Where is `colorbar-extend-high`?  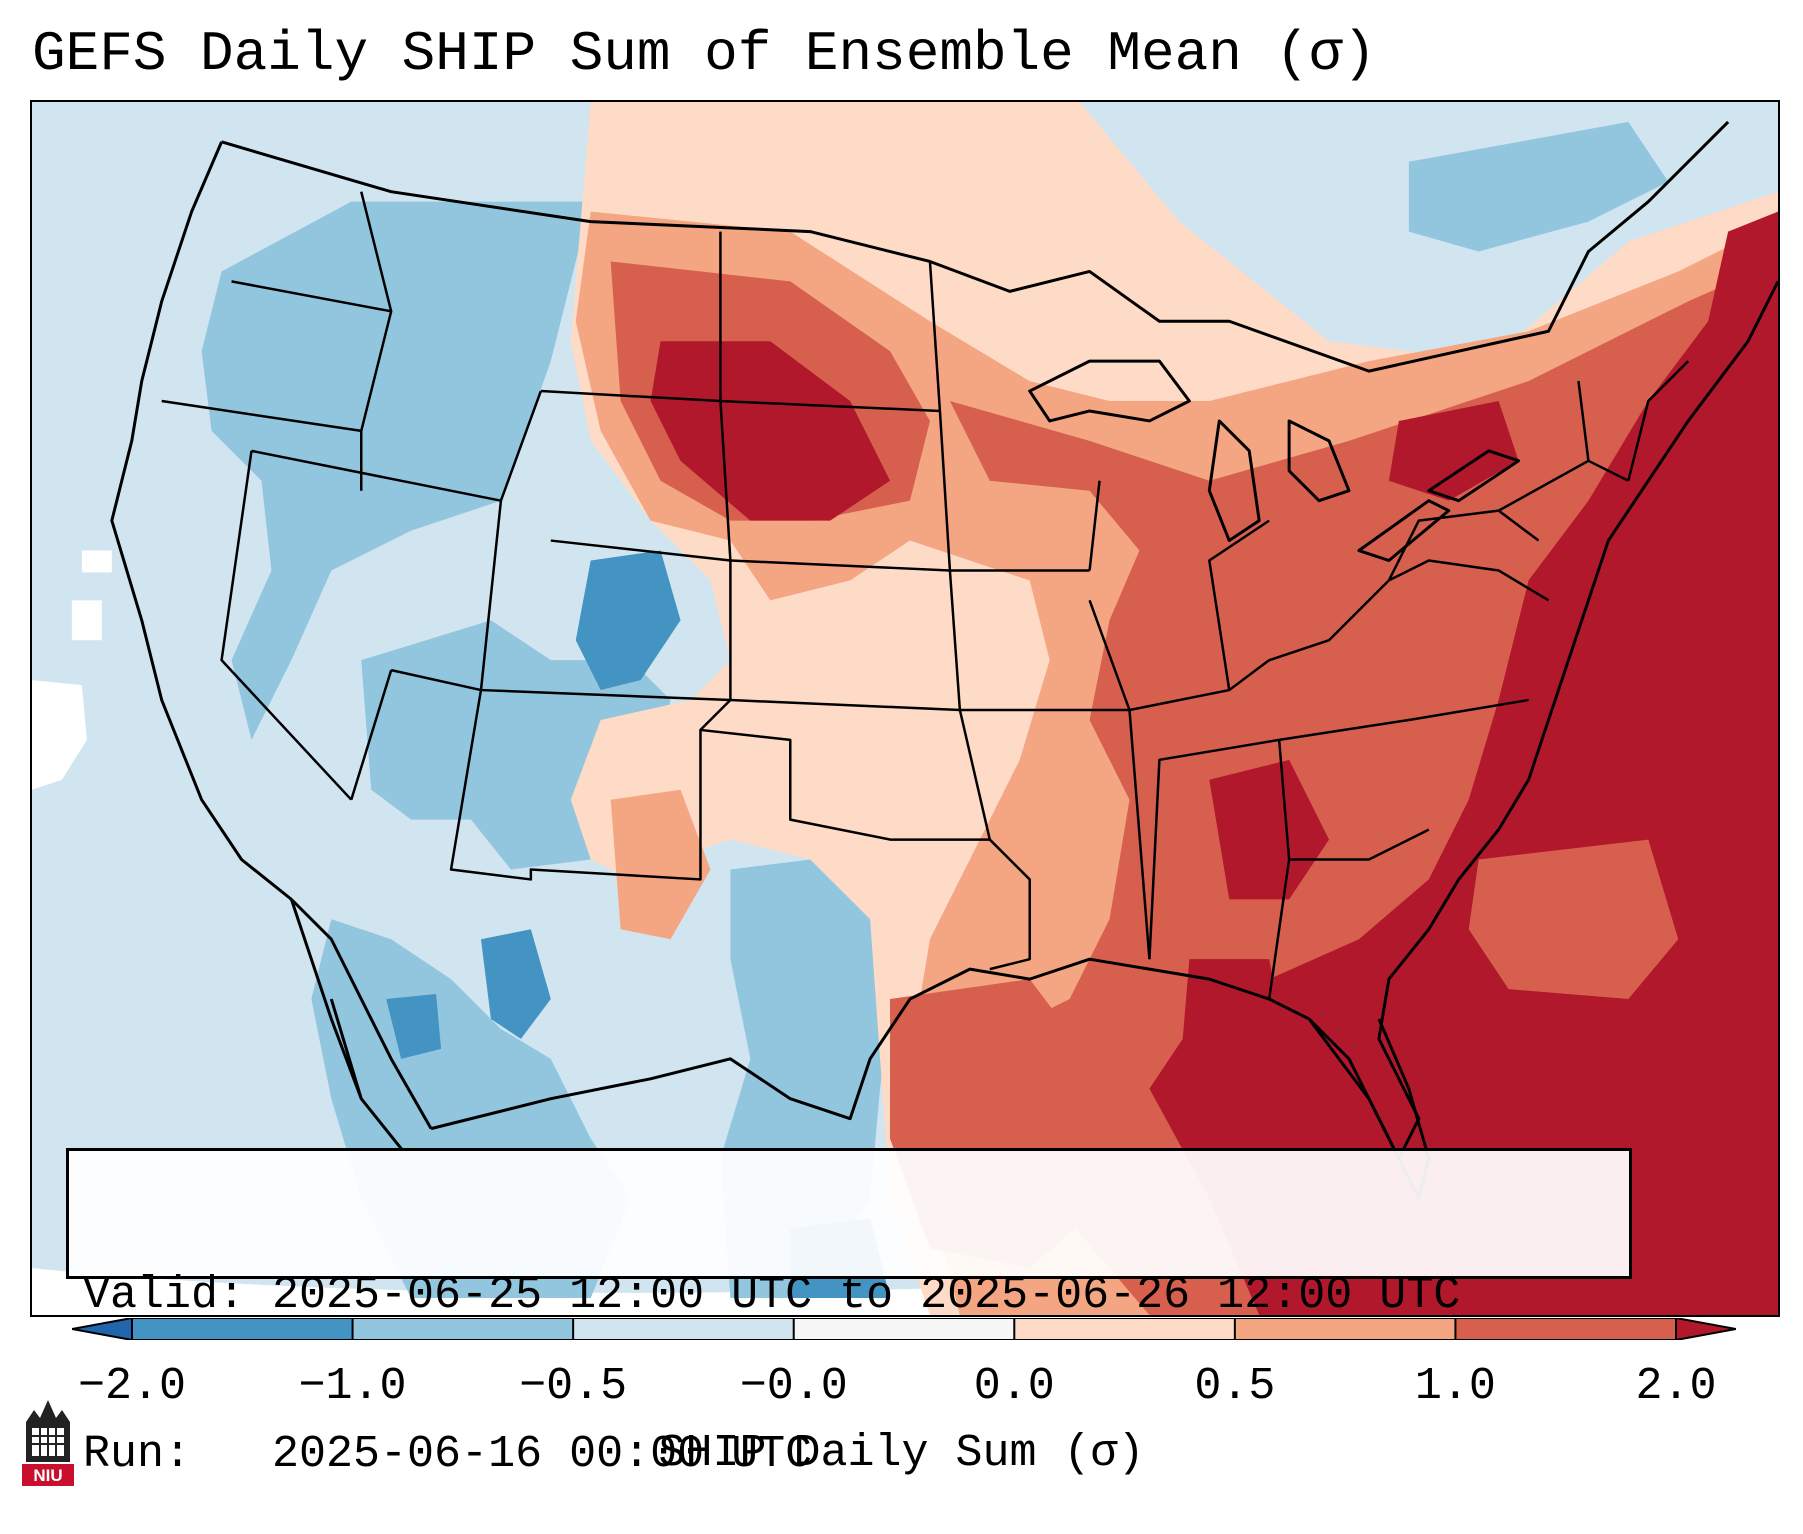
colorbar-extend-high is located at coordinates (1706, 1329).